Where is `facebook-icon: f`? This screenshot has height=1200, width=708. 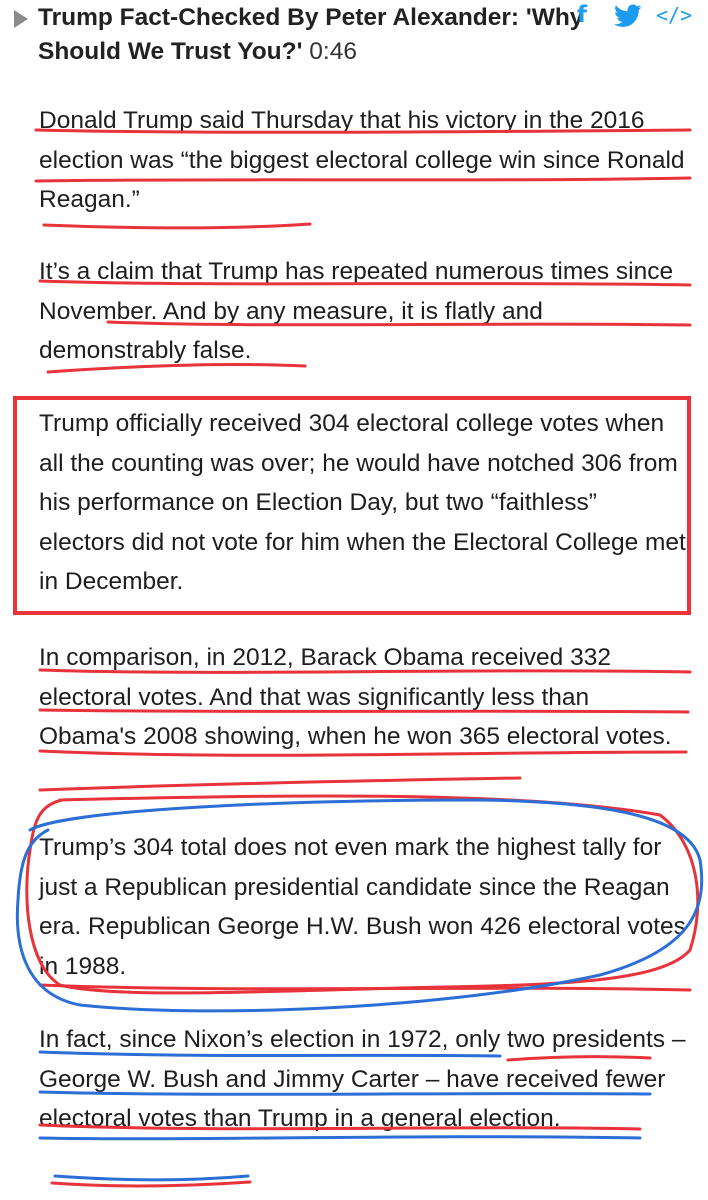 facebook-icon: f is located at coordinates (582, 15).